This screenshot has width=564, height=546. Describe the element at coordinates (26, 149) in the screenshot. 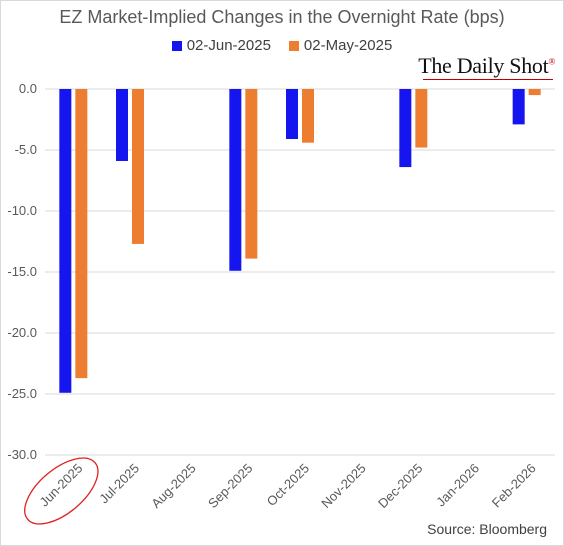

I see `y-tick-label: -5.0` at that location.